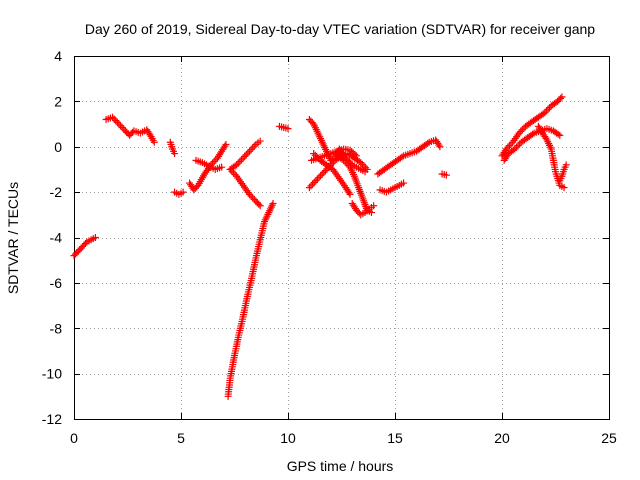 The height and width of the screenshot is (480, 640). Describe the element at coordinates (13, 238) in the screenshot. I see `y-axis-label: SDTVAR / TECUs` at that location.